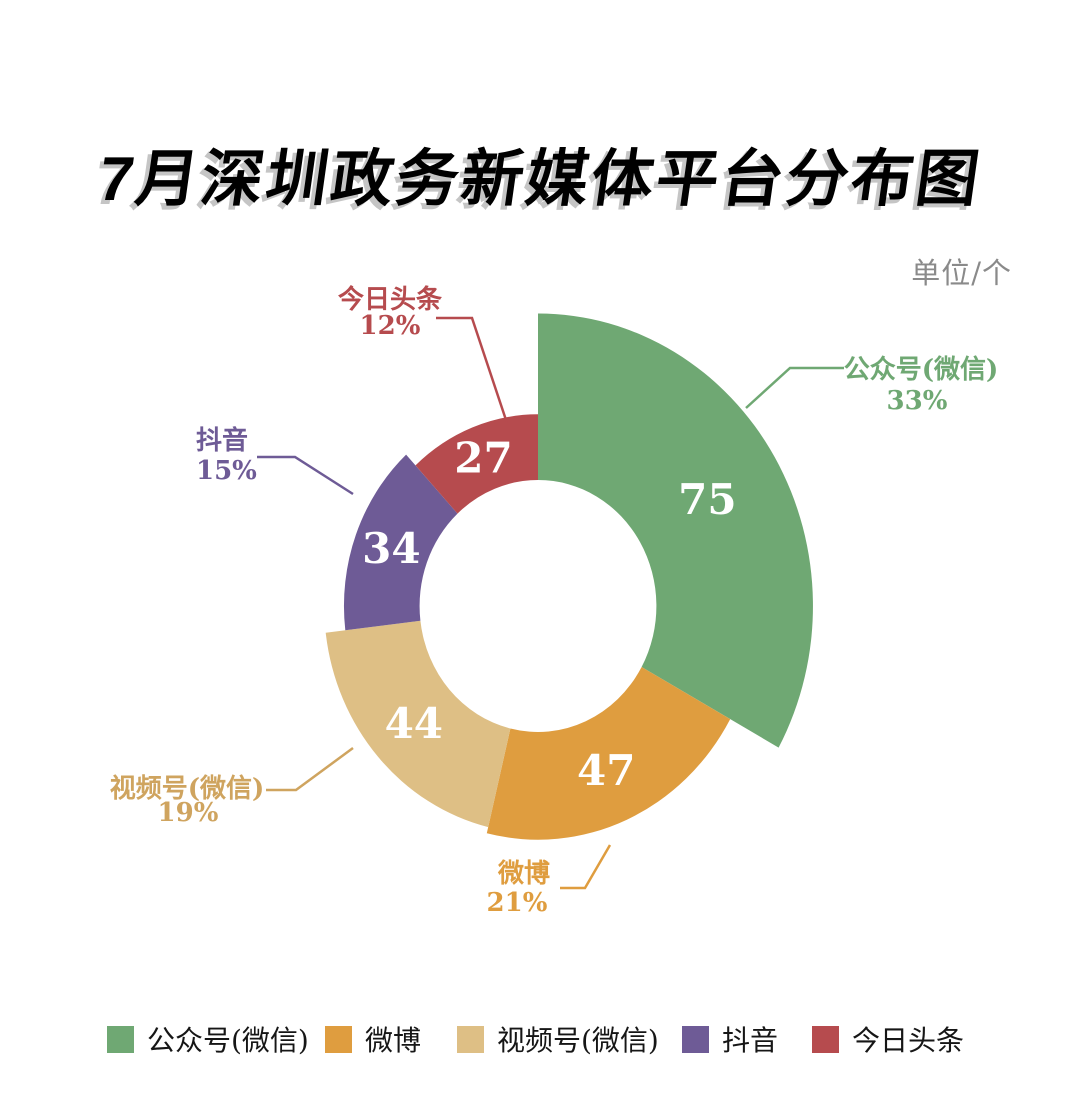  What do you see at coordinates (750, 1040) in the screenshot?
I see `legend-label-douyin: 抖音` at bounding box center [750, 1040].